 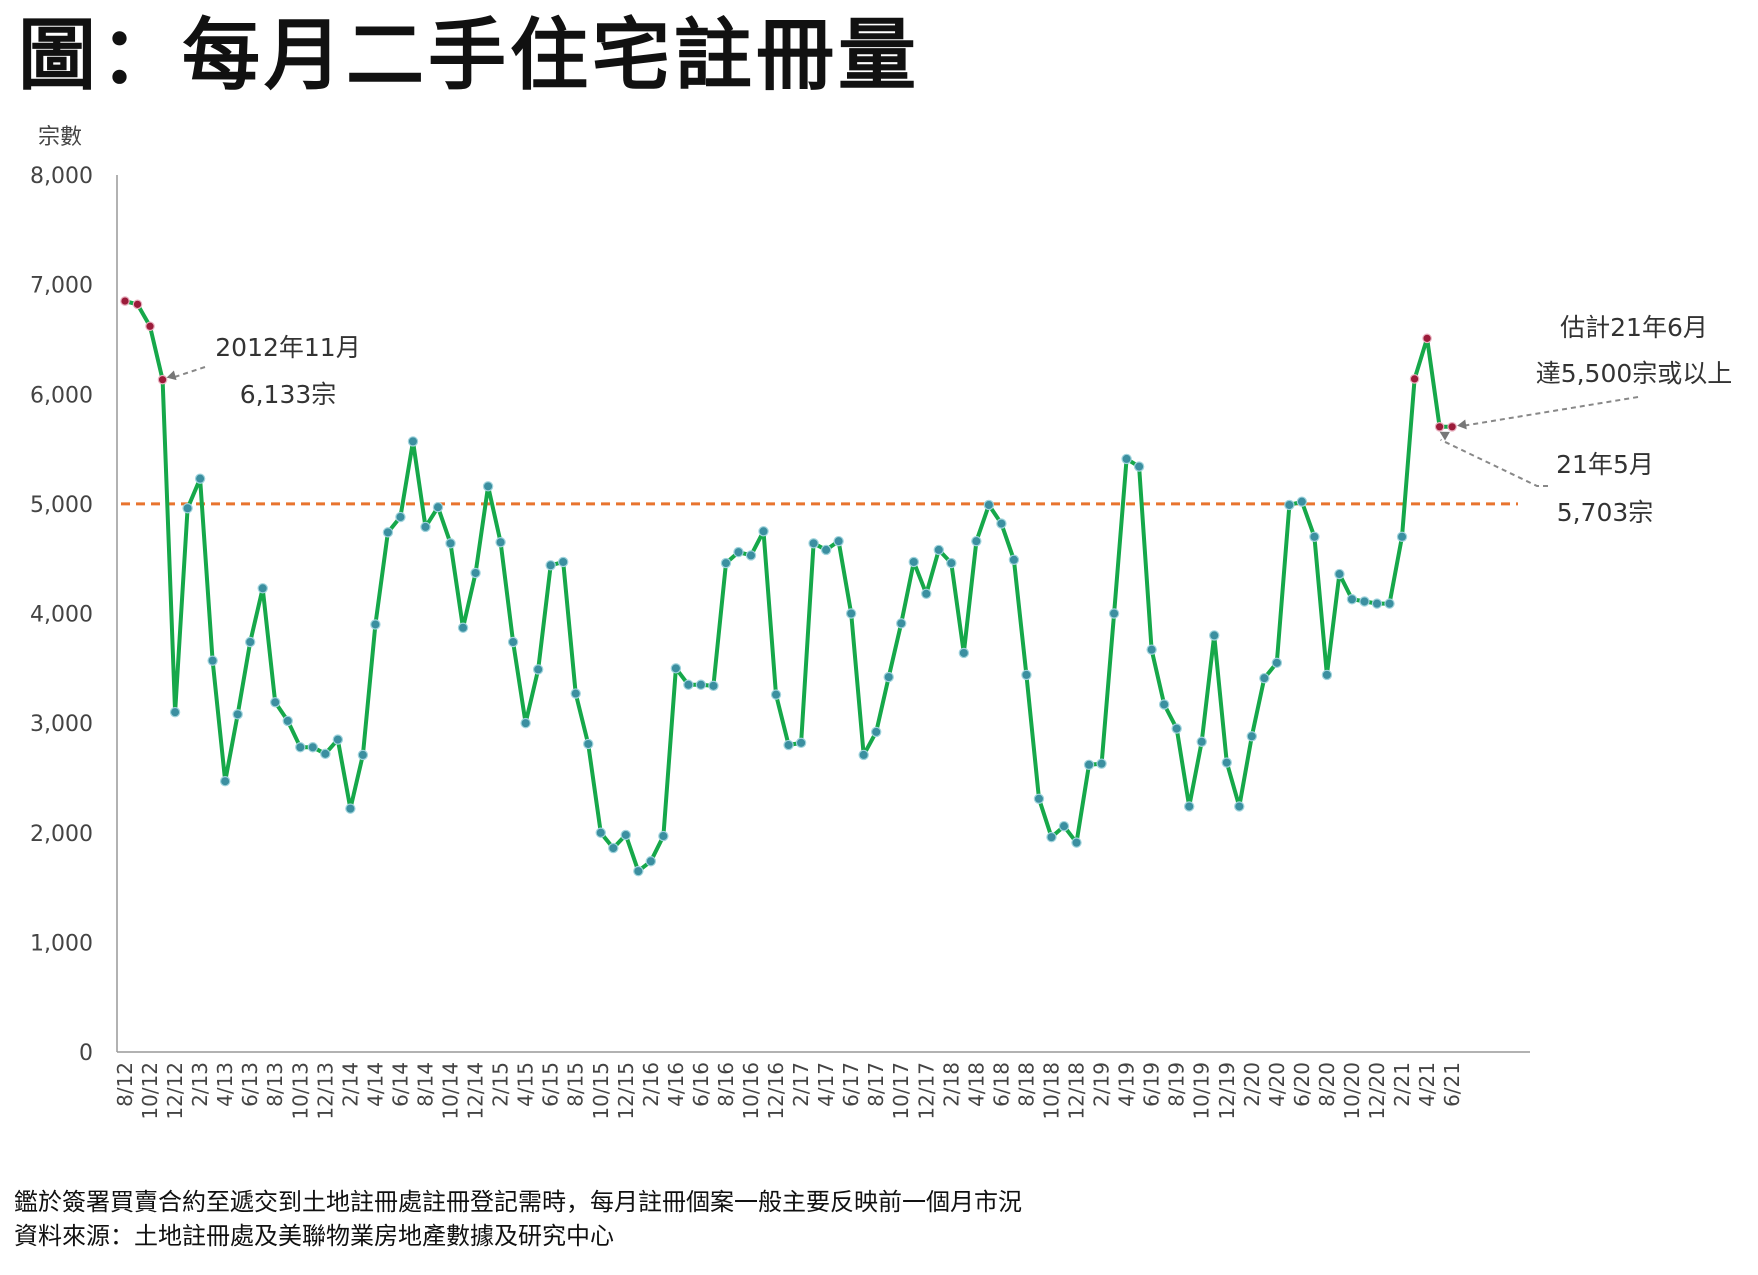 I want to click on chart-title: 圖：每月二手住宅註冊量, so click(x=469, y=56).